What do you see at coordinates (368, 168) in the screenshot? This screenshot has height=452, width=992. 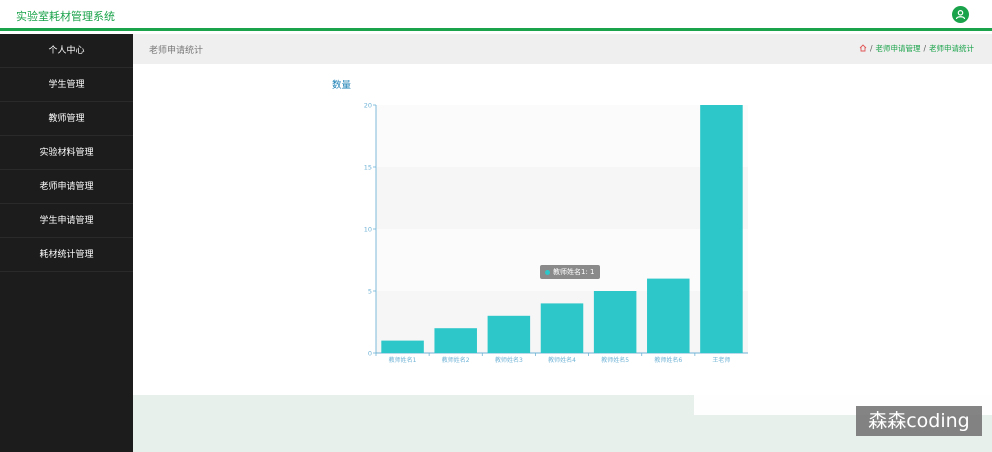 I see `y-tick-label: 15` at bounding box center [368, 168].